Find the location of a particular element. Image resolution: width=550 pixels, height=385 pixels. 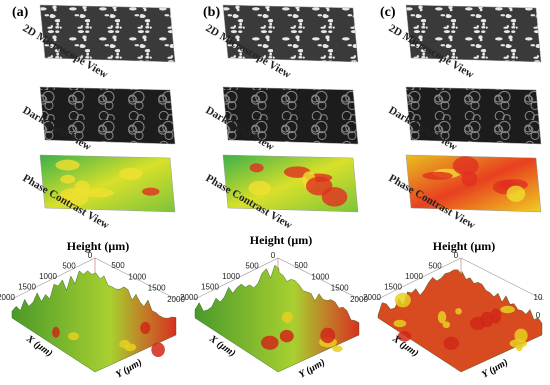

panel-label: (a) is located at coordinates (20, 12).